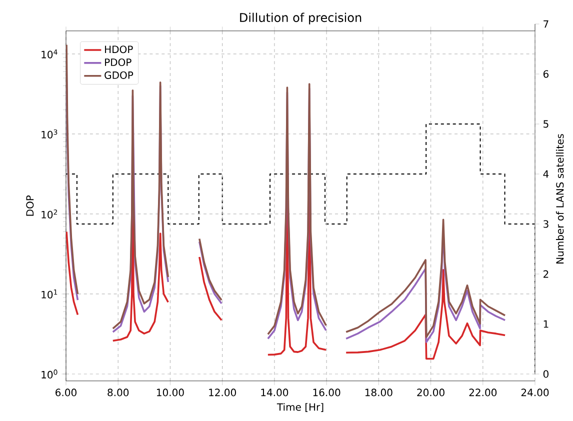 The height and width of the screenshot is (421, 573). I want to click on x-tick-label: 22.00, so click(483, 392).